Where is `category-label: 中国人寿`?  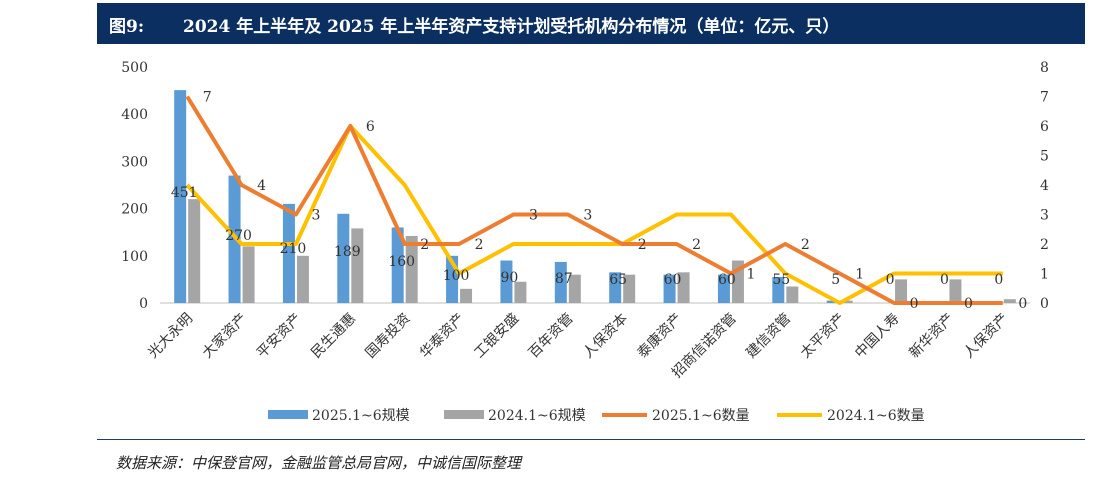 category-label: 中国人寿 is located at coordinates (877, 336).